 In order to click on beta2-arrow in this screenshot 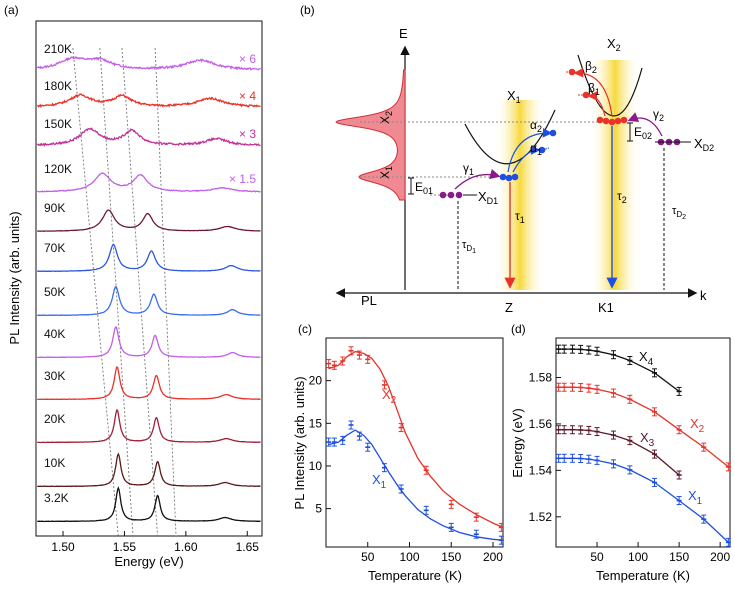, I will do `click(593, 92)`.